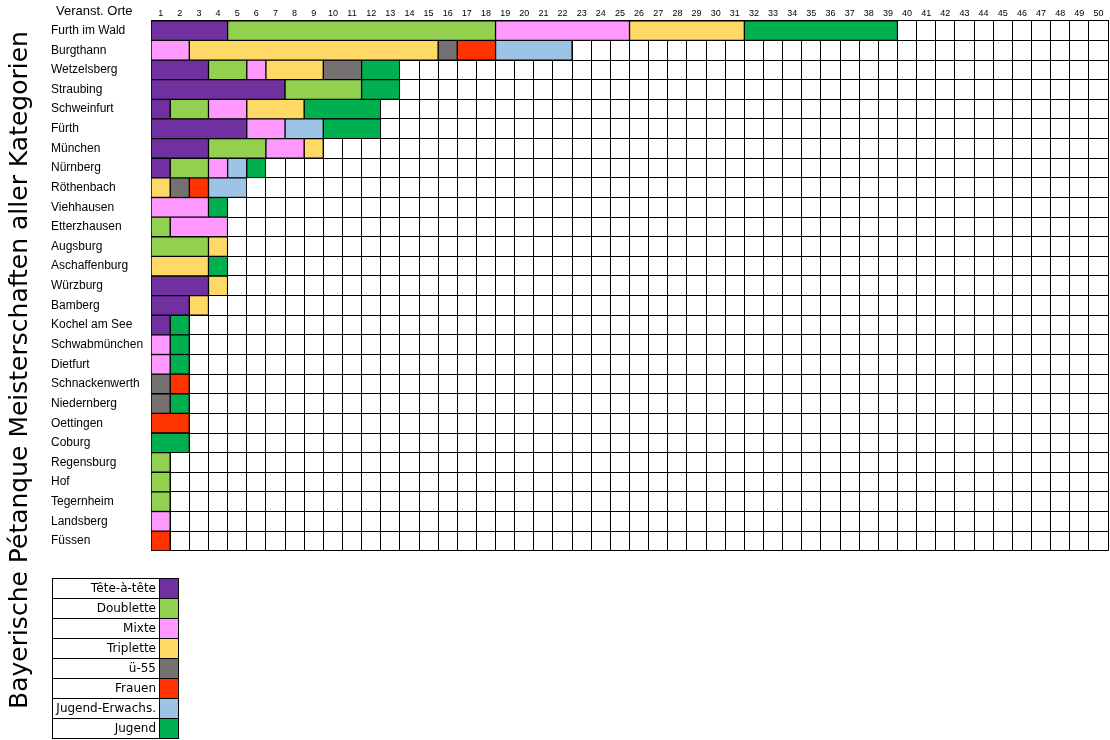 The image size is (1110, 740). Describe the element at coordinates (332, 12) in the screenshot. I see `x-tick-label: 10` at that location.